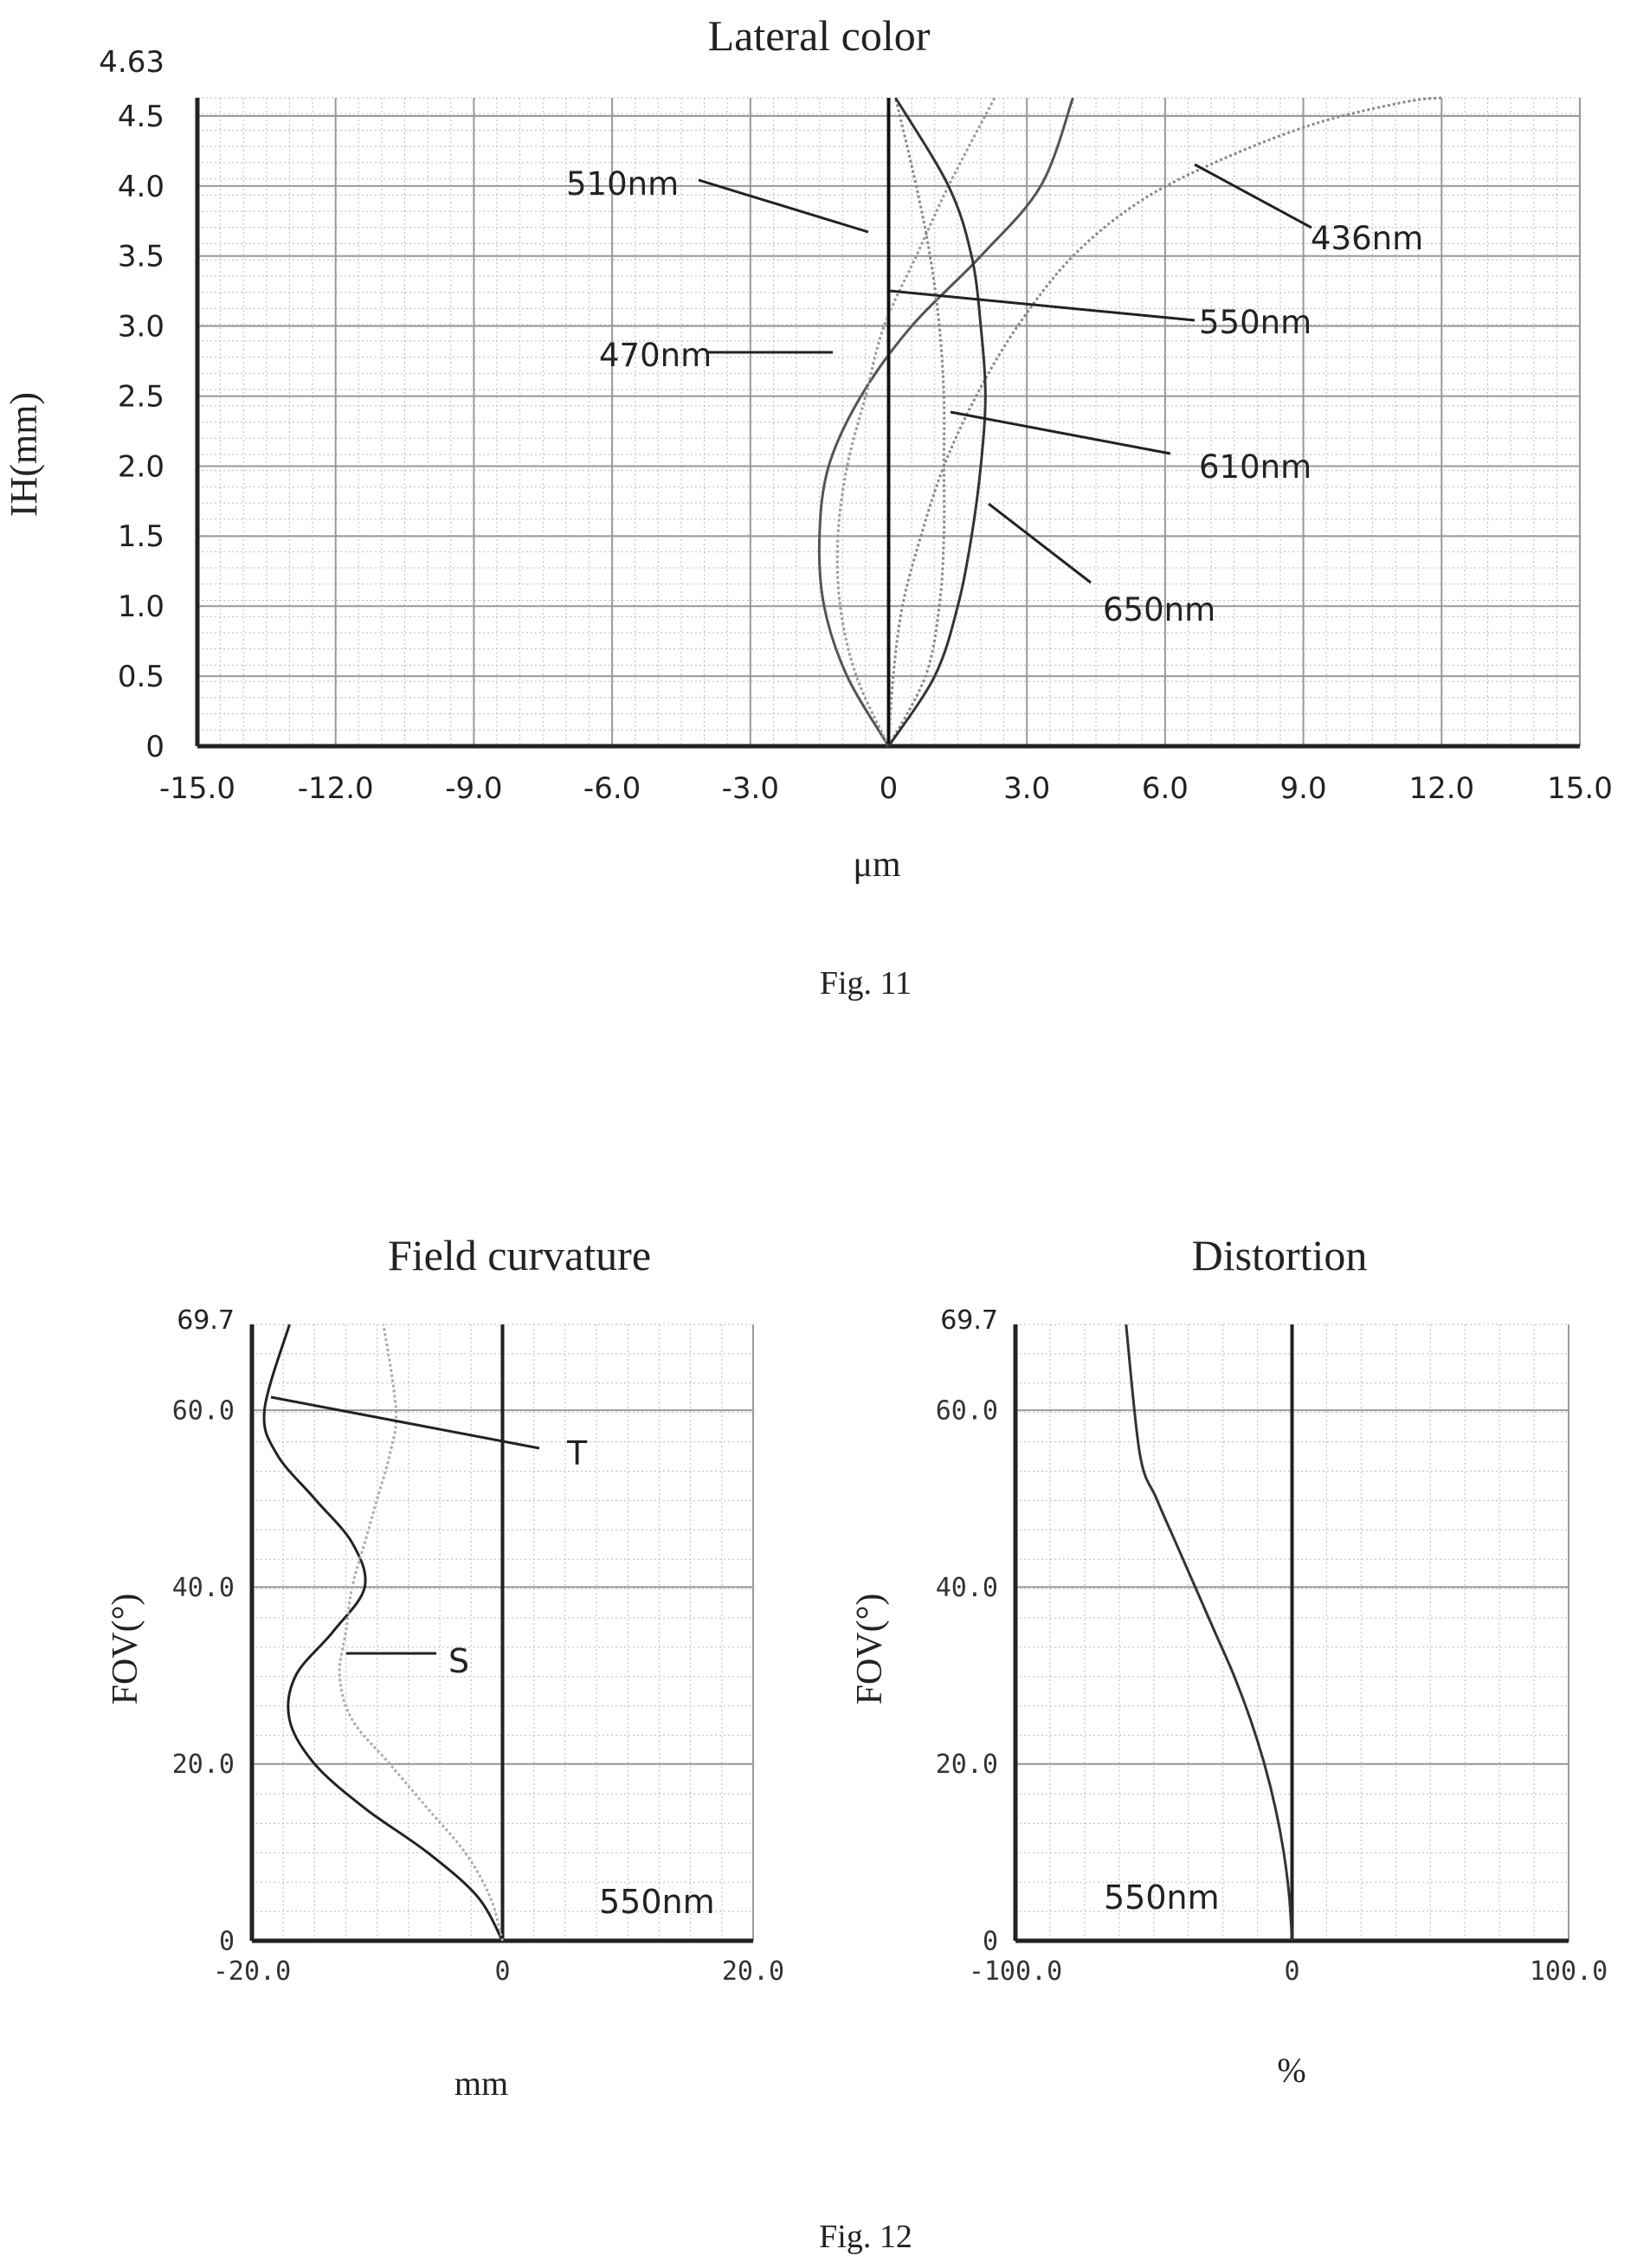  Describe the element at coordinates (141, 677) in the screenshot. I see `y-tick-label: 0.5` at that location.